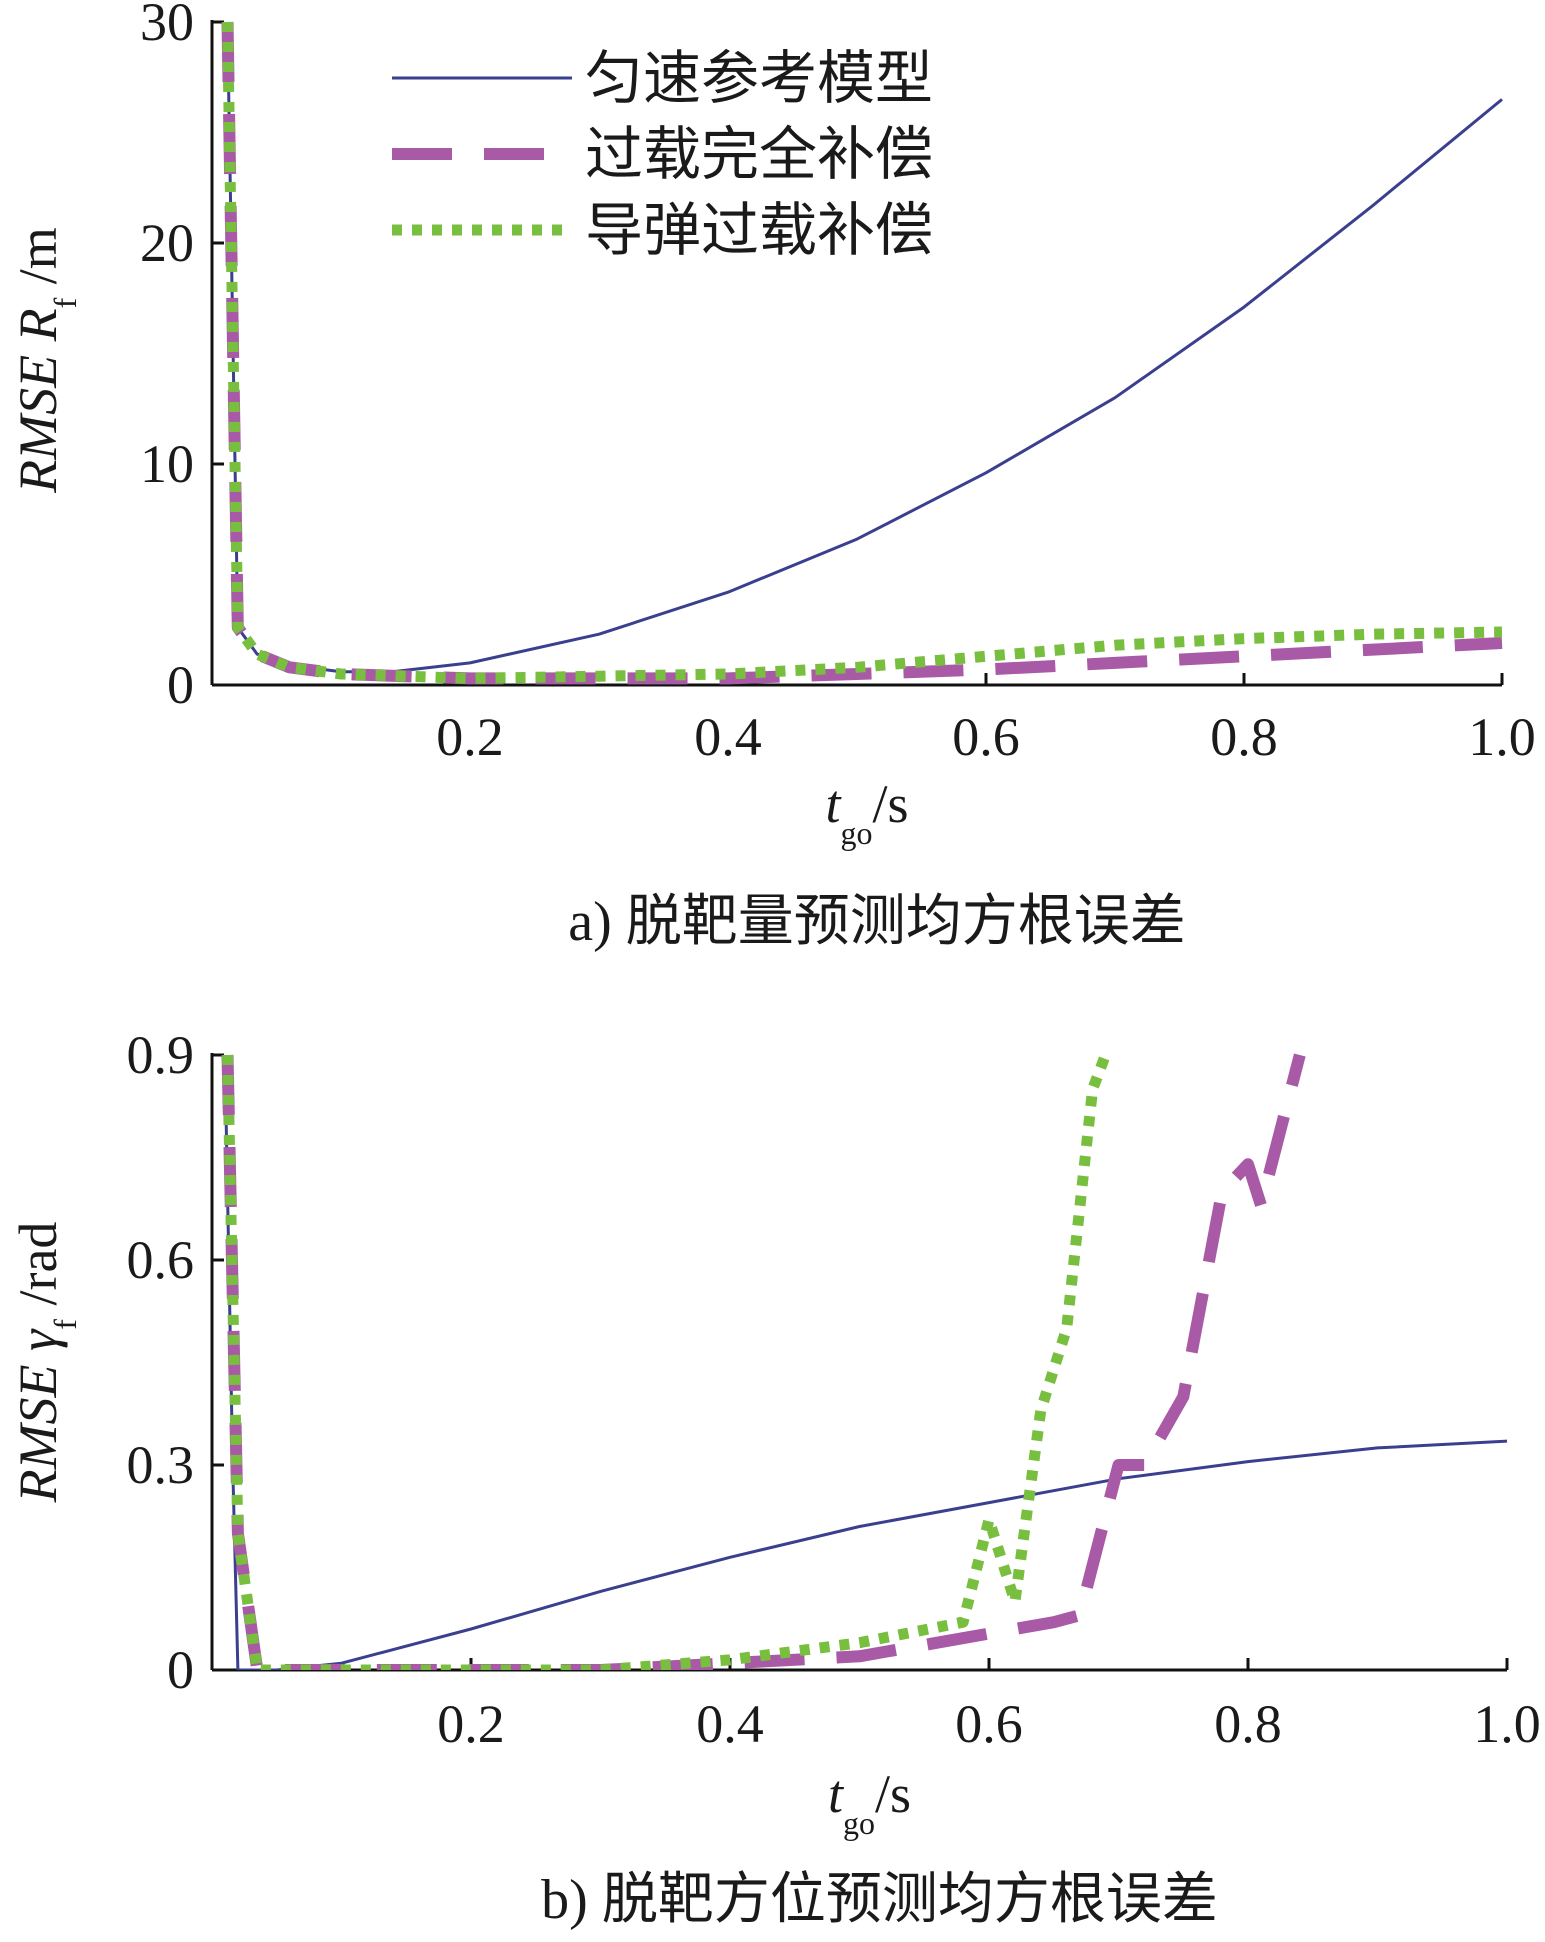 The height and width of the screenshot is (1942, 1545). What do you see at coordinates (167, 464) in the screenshot?
I see `y-tick-label: 10` at bounding box center [167, 464].